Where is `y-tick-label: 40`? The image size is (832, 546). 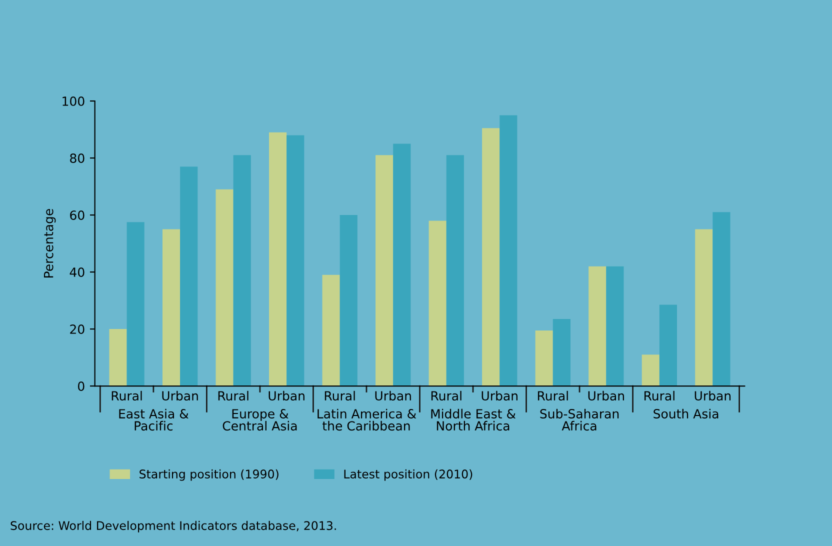
y-tick-label: 40 is located at coordinates (77, 272).